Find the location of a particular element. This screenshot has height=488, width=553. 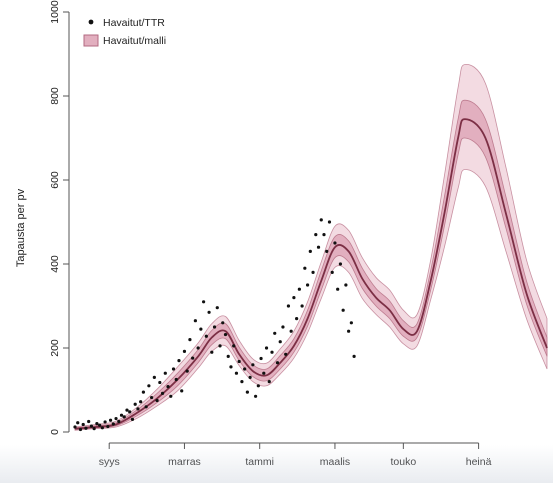

y-tick-label: 400 is located at coordinates (55, 264).